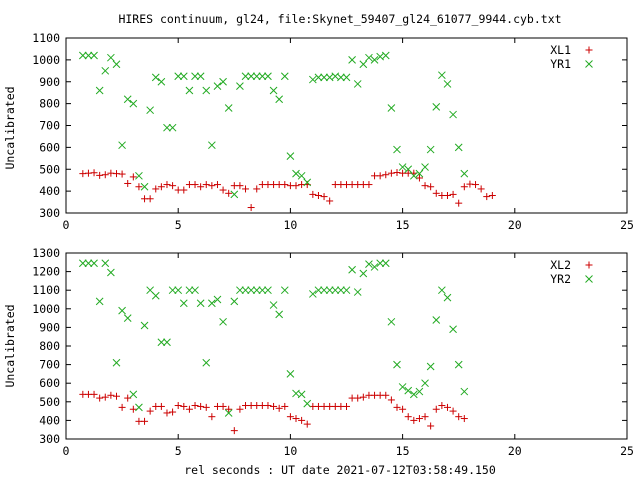  Describe the element at coordinates (515, 451) in the screenshot. I see `x-tick-label: 20` at that location.